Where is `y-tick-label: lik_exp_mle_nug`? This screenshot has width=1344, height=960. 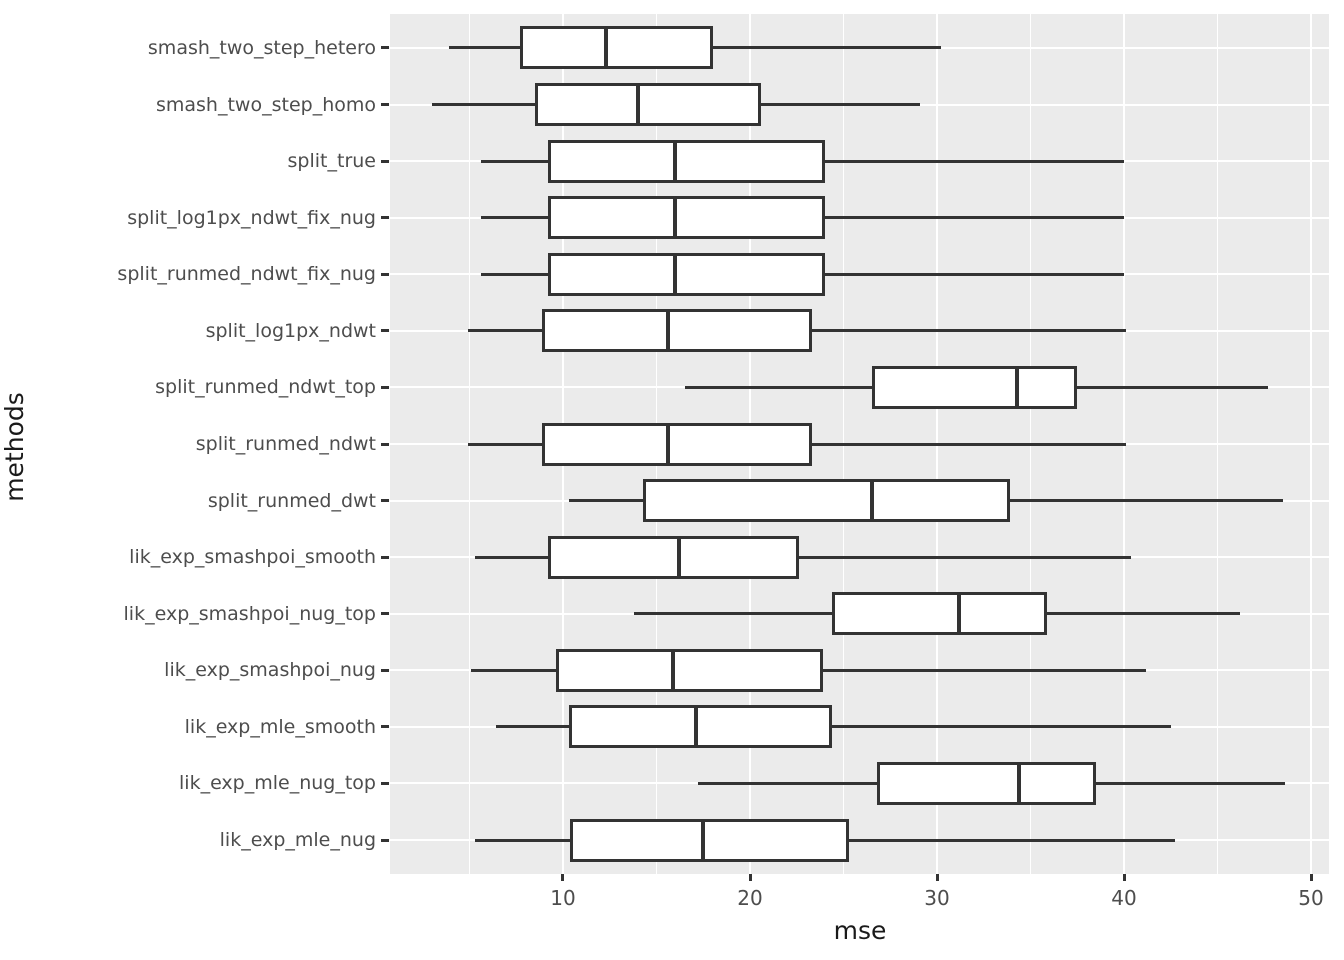
y-tick-label: lik_exp_mle_nug is located at coordinates (297, 840).